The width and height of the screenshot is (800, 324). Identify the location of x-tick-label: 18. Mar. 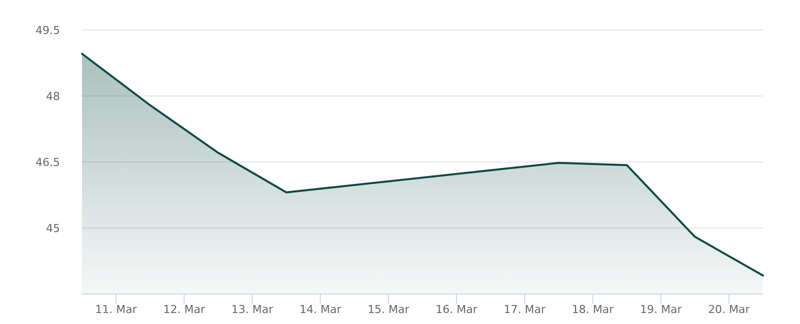
(593, 309).